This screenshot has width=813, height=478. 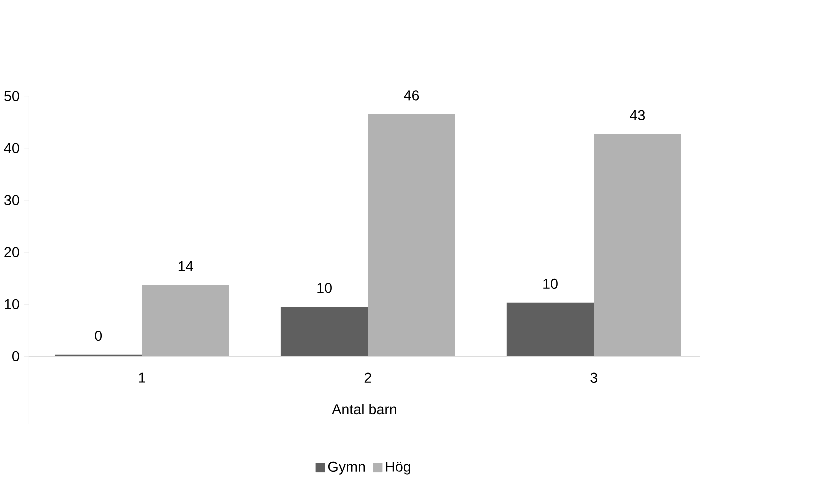 What do you see at coordinates (12, 96) in the screenshot?
I see `y-tick-label: 50` at bounding box center [12, 96].